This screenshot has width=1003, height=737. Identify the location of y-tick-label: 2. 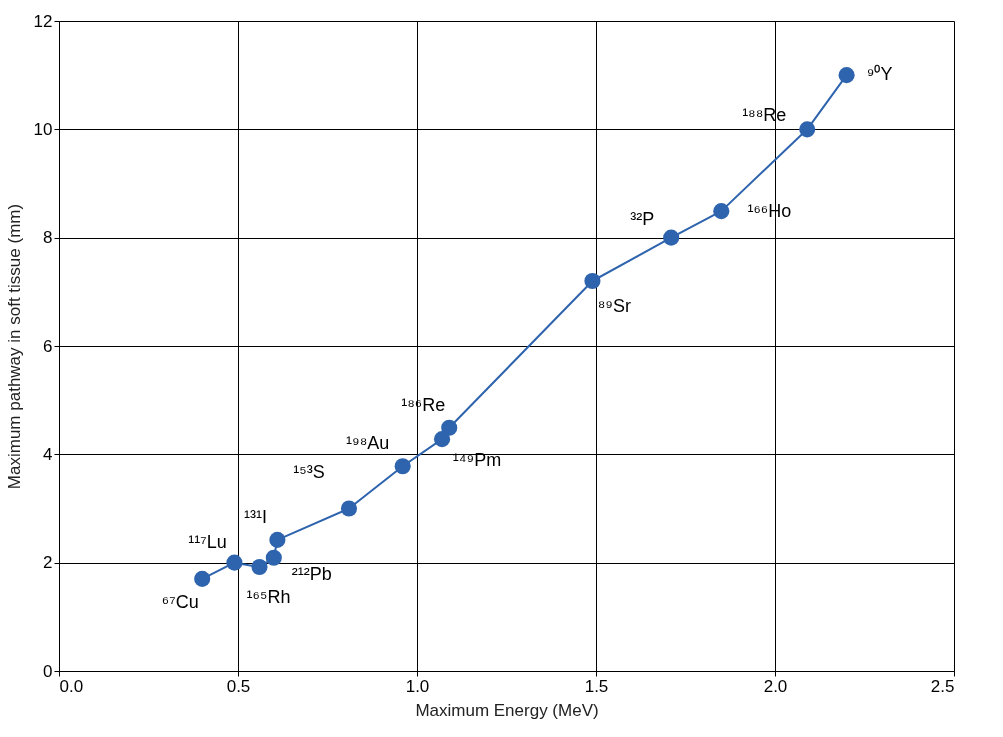
(48, 563).